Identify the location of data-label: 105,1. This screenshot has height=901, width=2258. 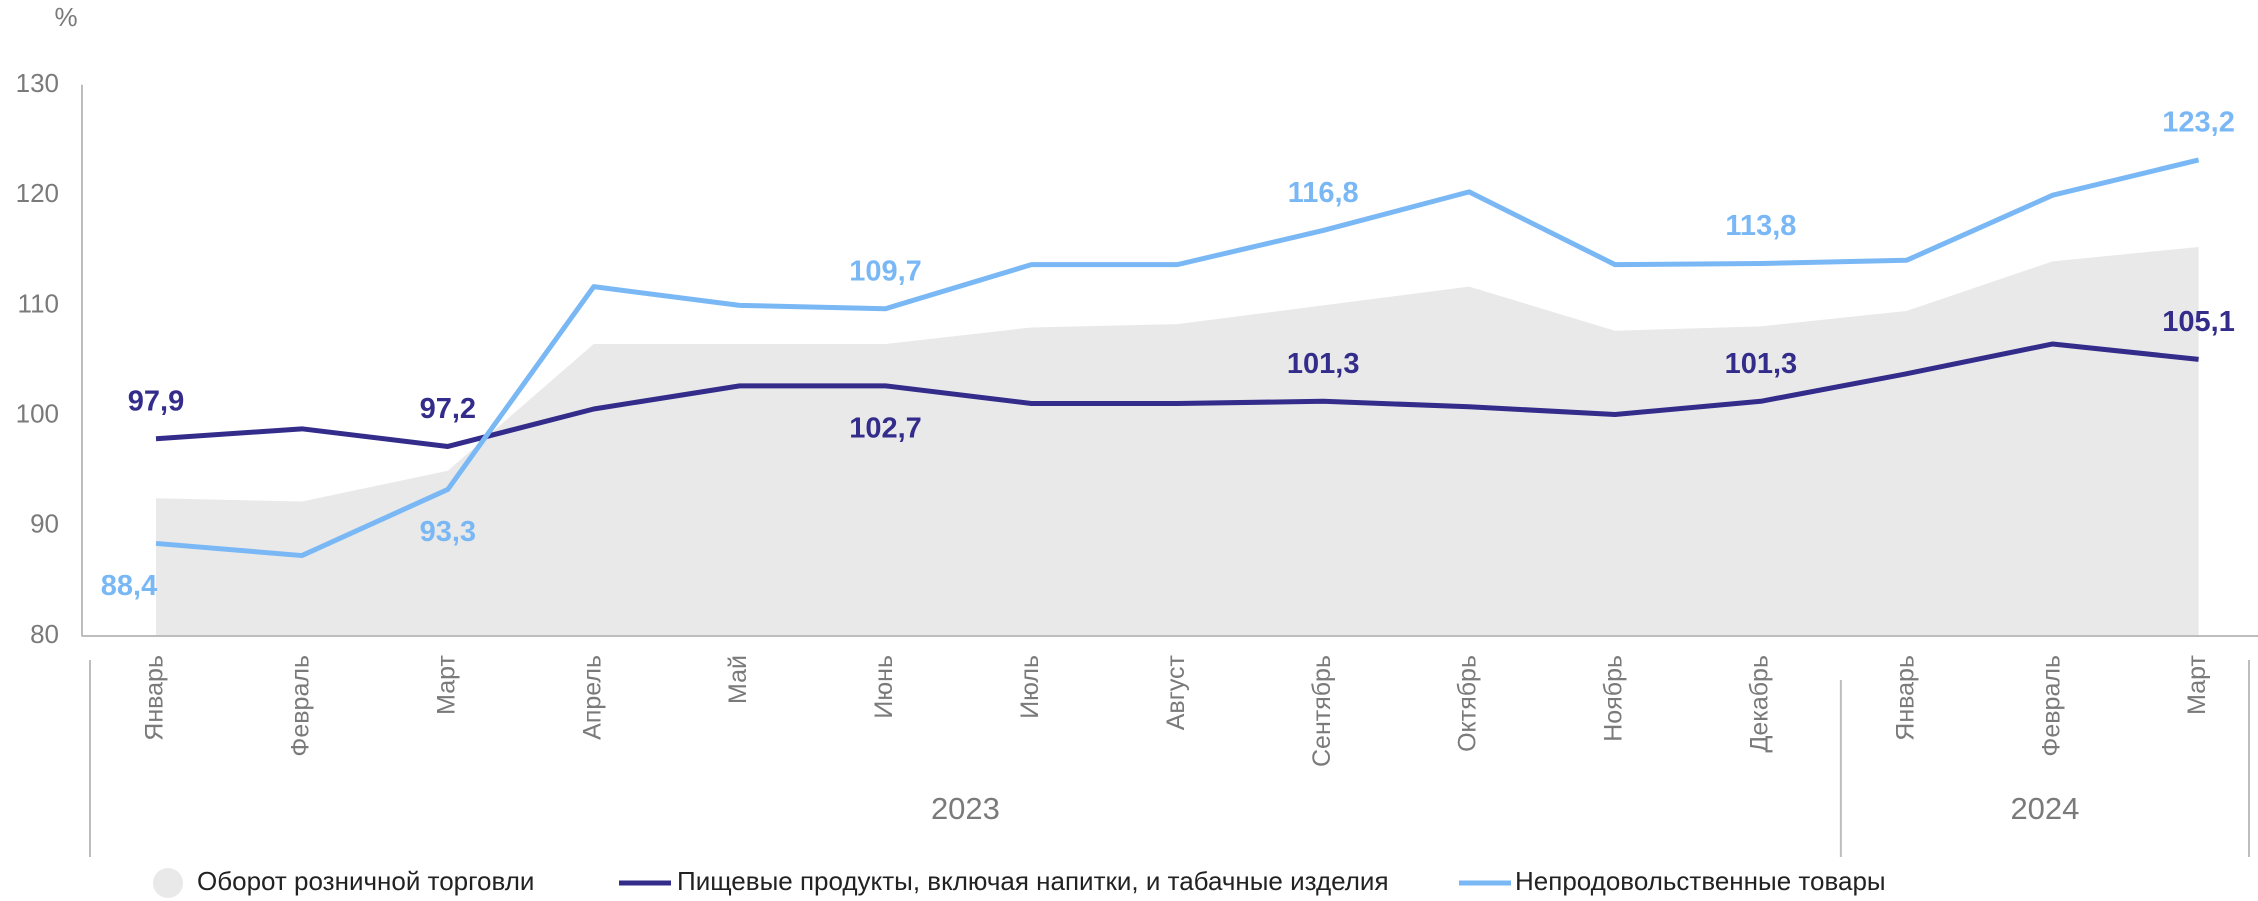
(2198, 322).